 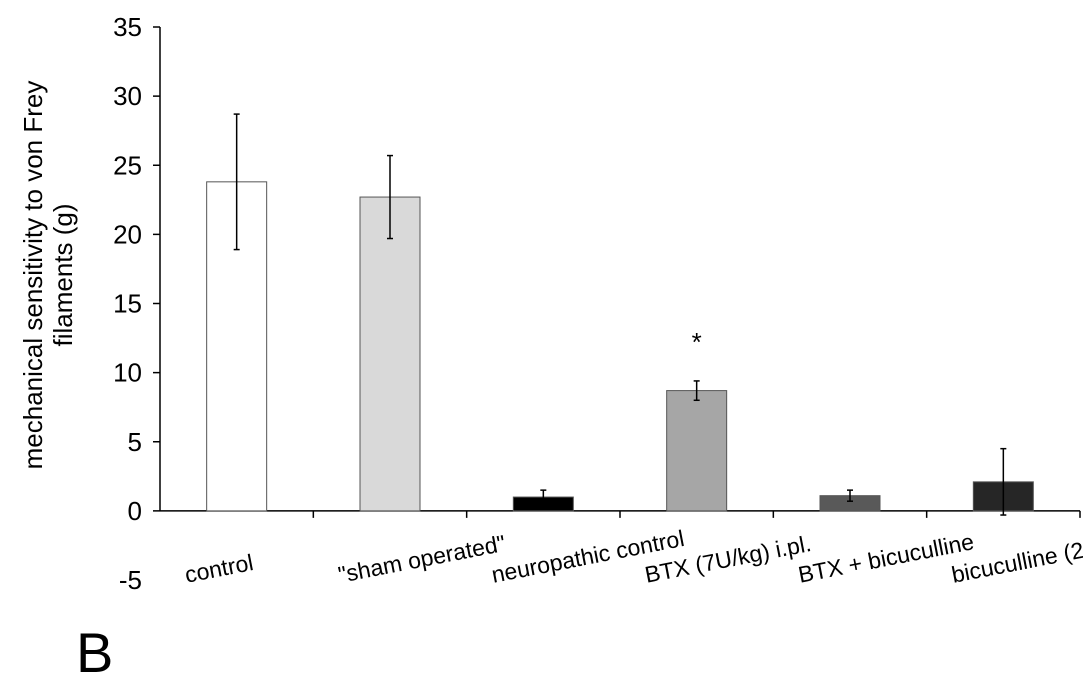 What do you see at coordinates (127, 27) in the screenshot?
I see `y-tick-label: 35` at bounding box center [127, 27].